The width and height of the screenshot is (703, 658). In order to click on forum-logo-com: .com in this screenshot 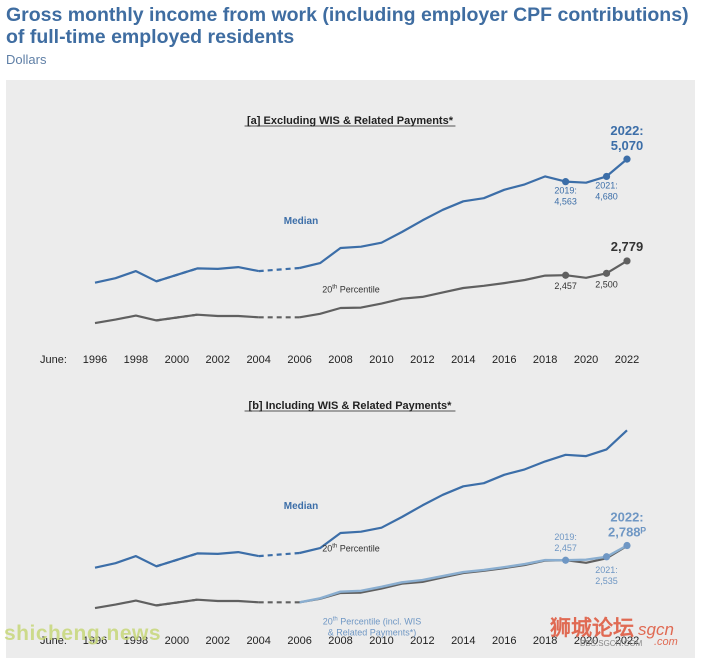, I will do `click(666, 642)`.